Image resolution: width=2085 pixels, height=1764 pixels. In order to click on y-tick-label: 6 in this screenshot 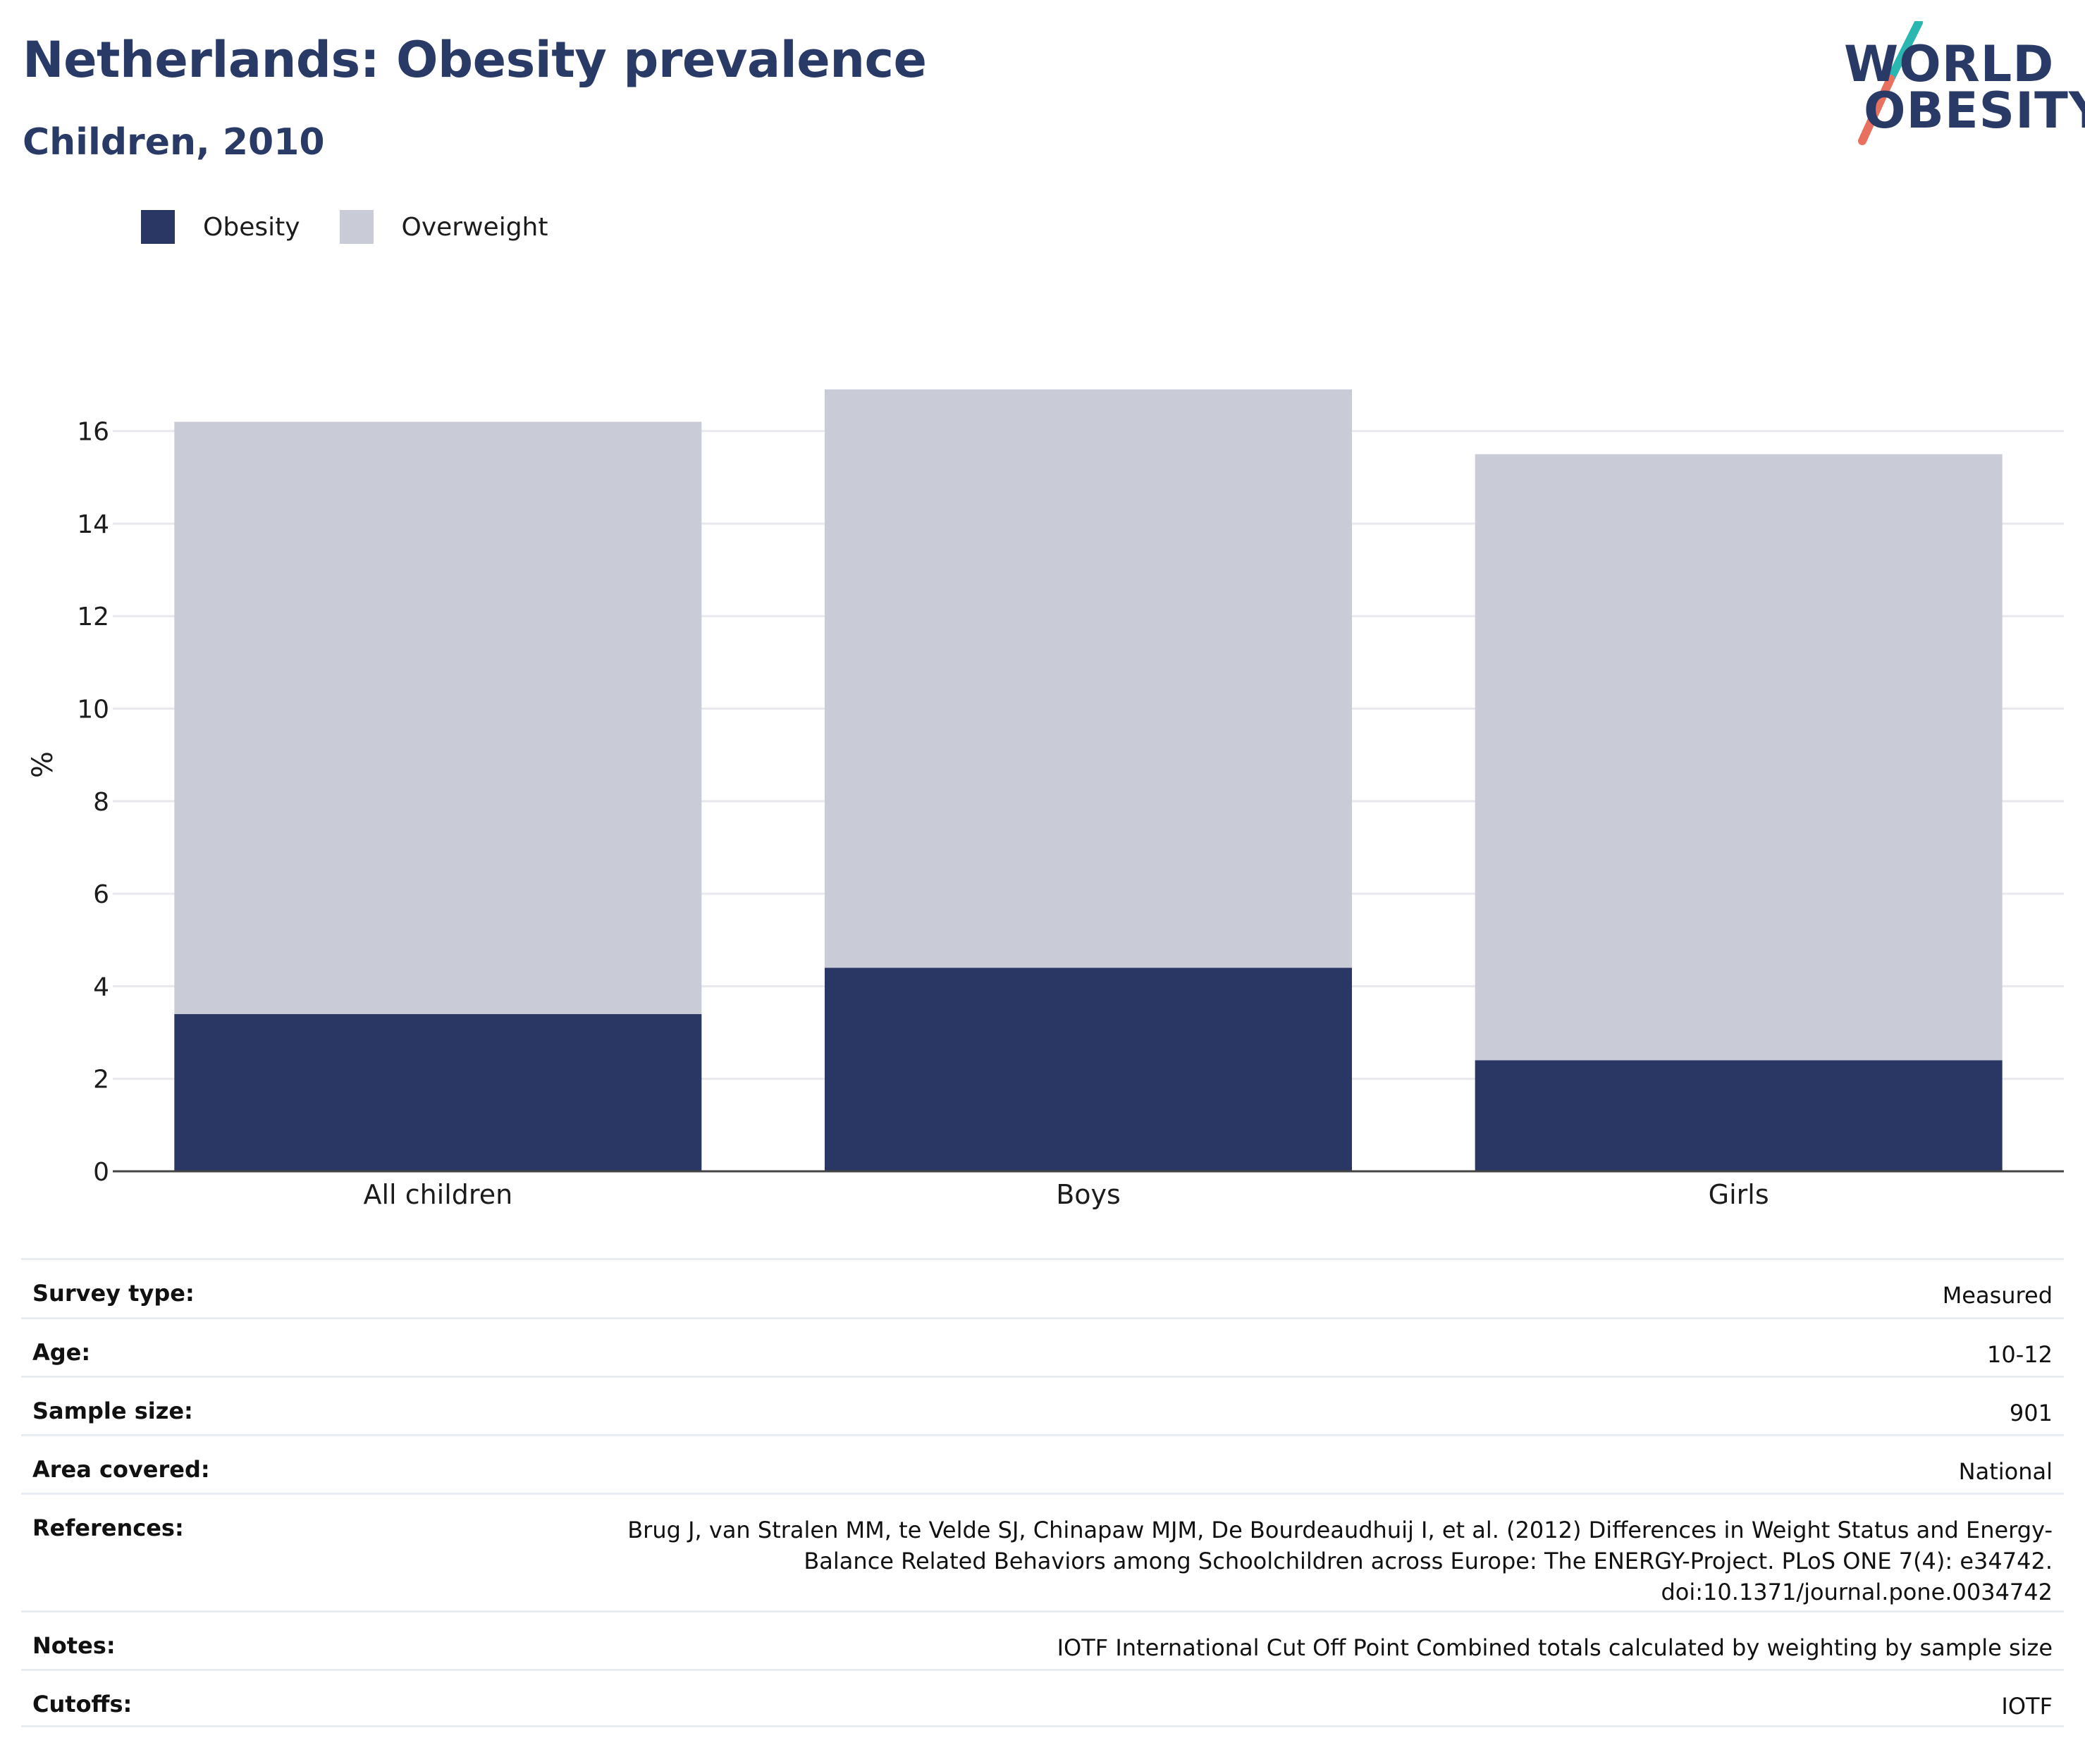, I will do `click(101, 894)`.